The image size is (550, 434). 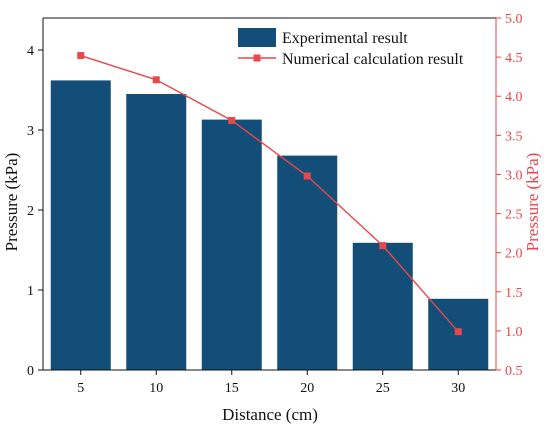 What do you see at coordinates (514, 293) in the screenshot?
I see `y-right-tick-label-1.5: 1.5` at bounding box center [514, 293].